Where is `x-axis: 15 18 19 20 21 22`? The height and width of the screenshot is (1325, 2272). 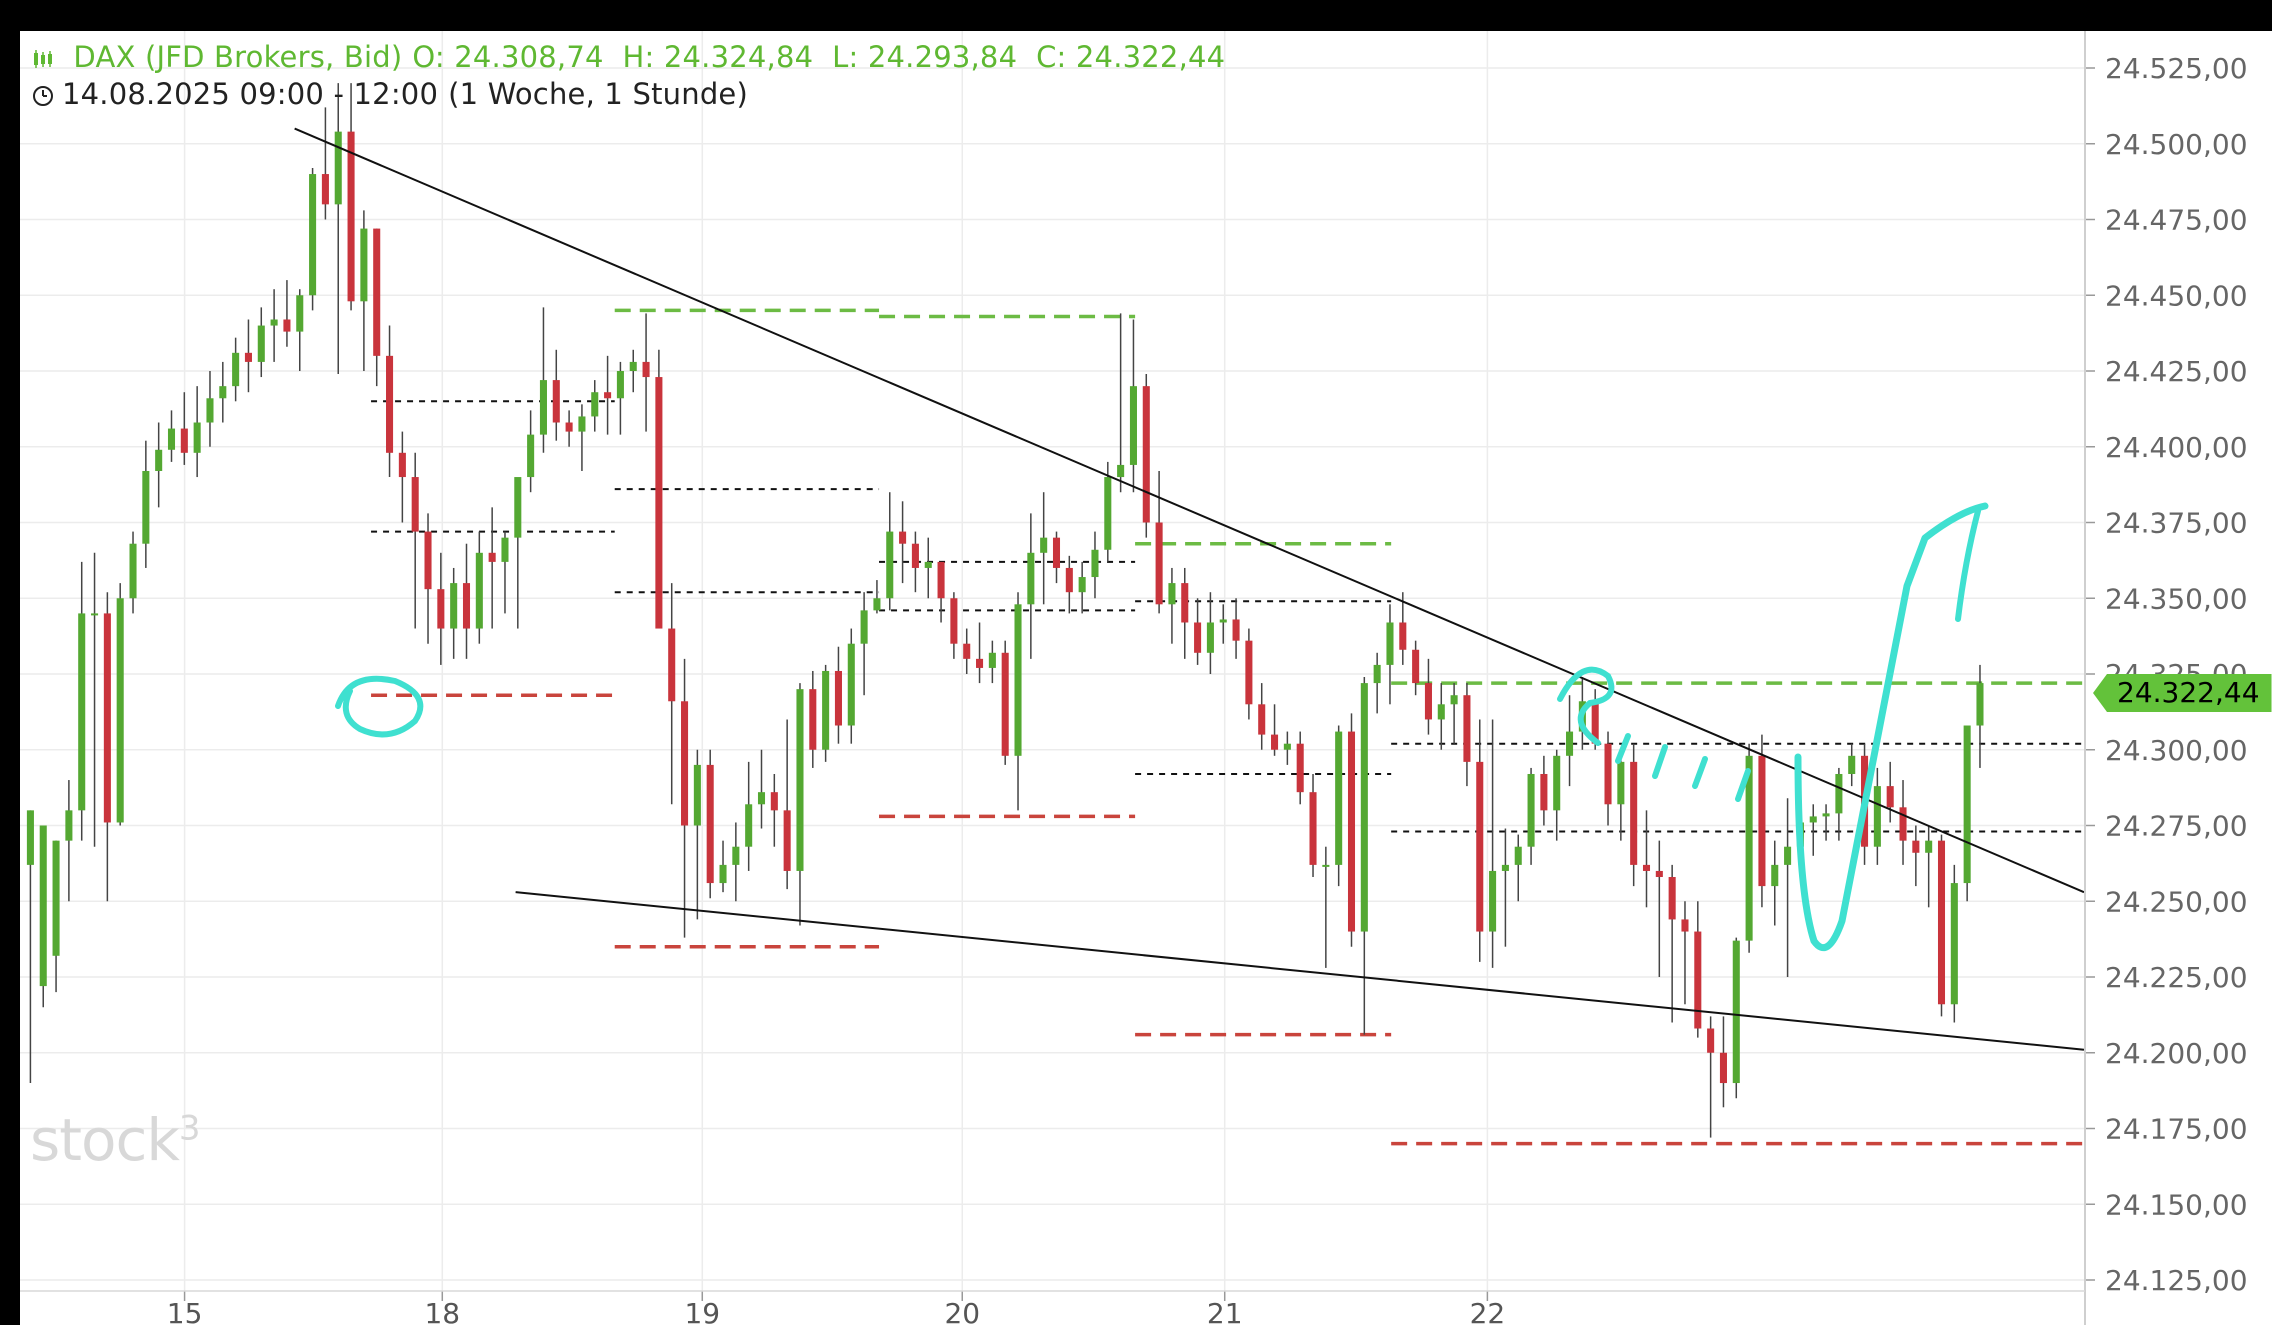
x-axis: 15 18 19 20 21 22 is located at coordinates (1052, 1307).